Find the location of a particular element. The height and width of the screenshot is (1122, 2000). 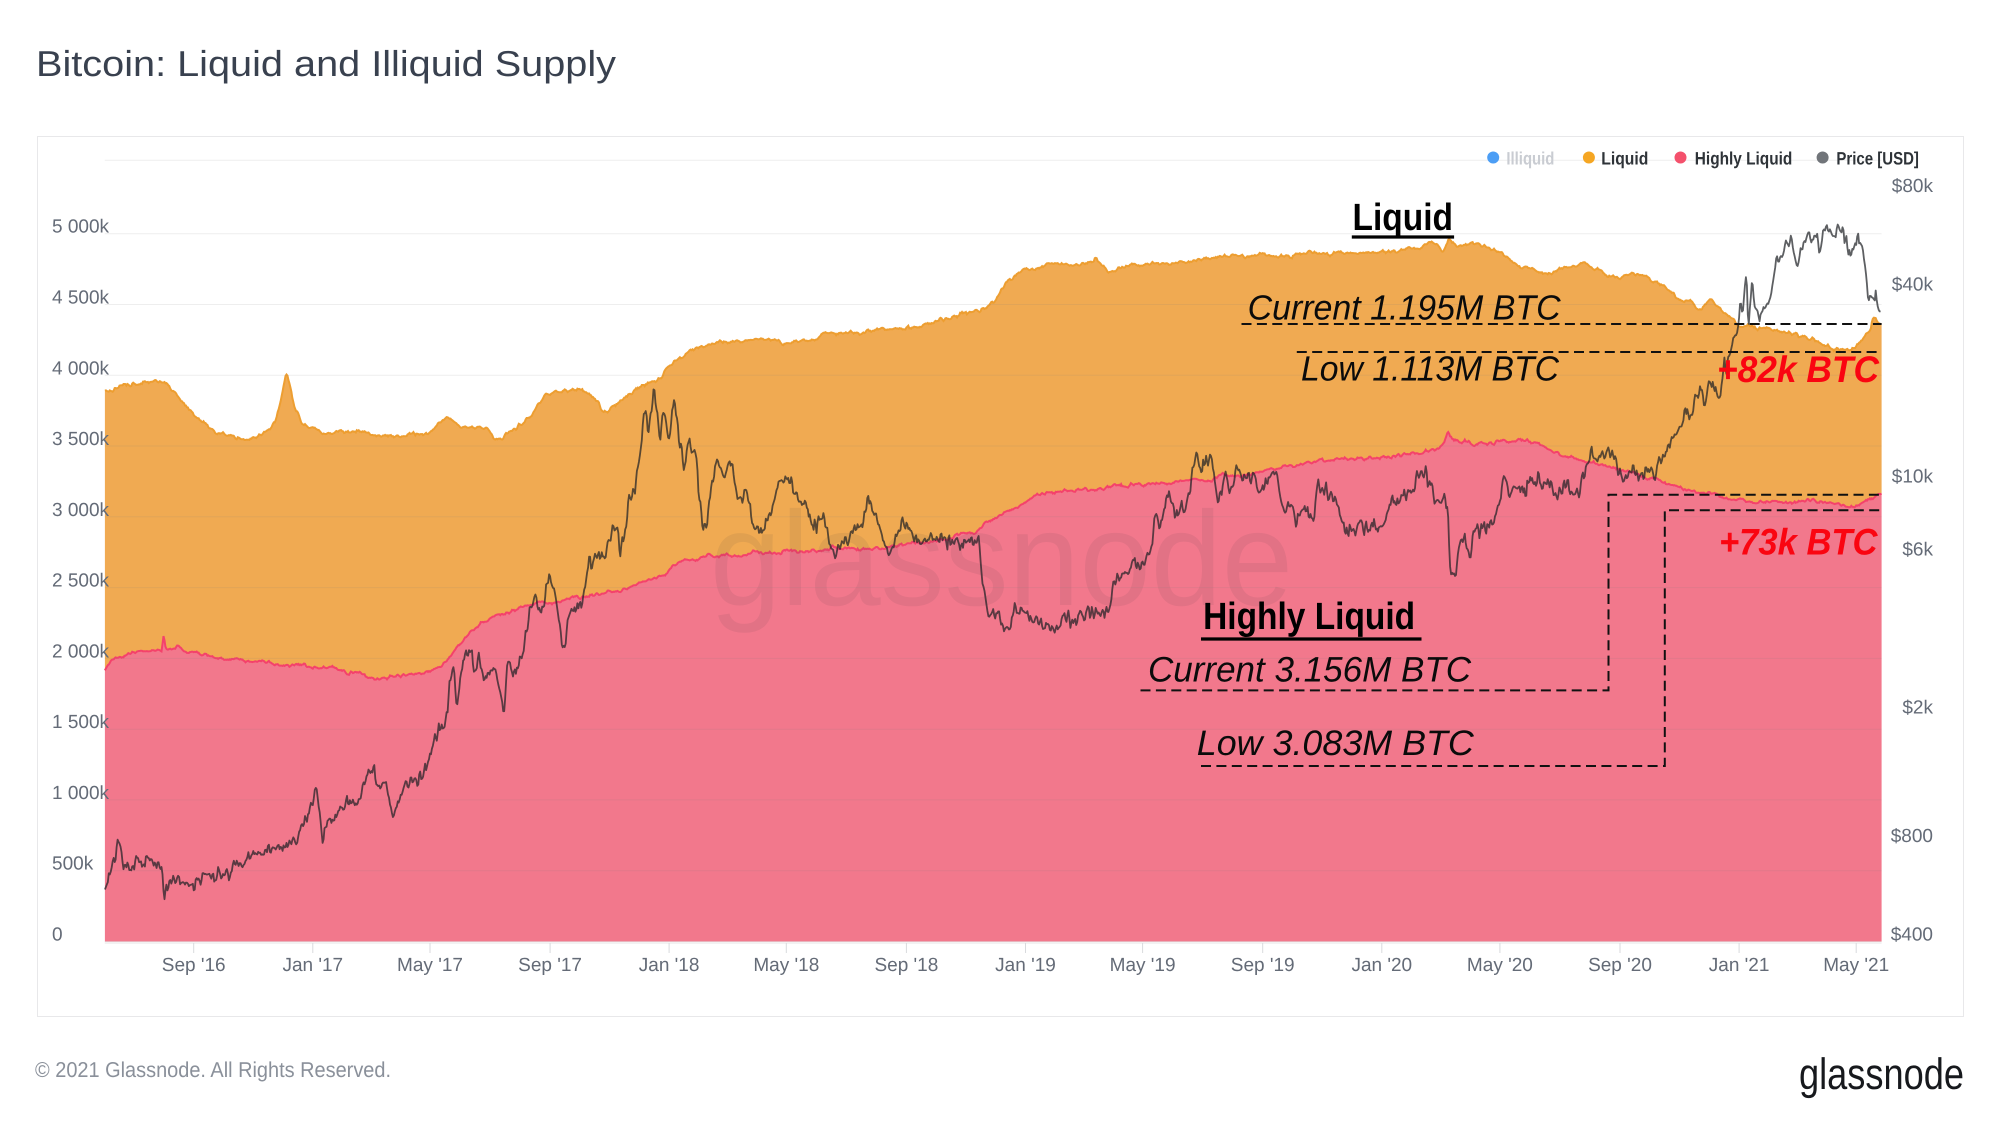

svg-text:© 2021 Glassnode. All Rights R: © 2021 Glassnode. All Rights Reserved. is located at coordinates (213, 1070).